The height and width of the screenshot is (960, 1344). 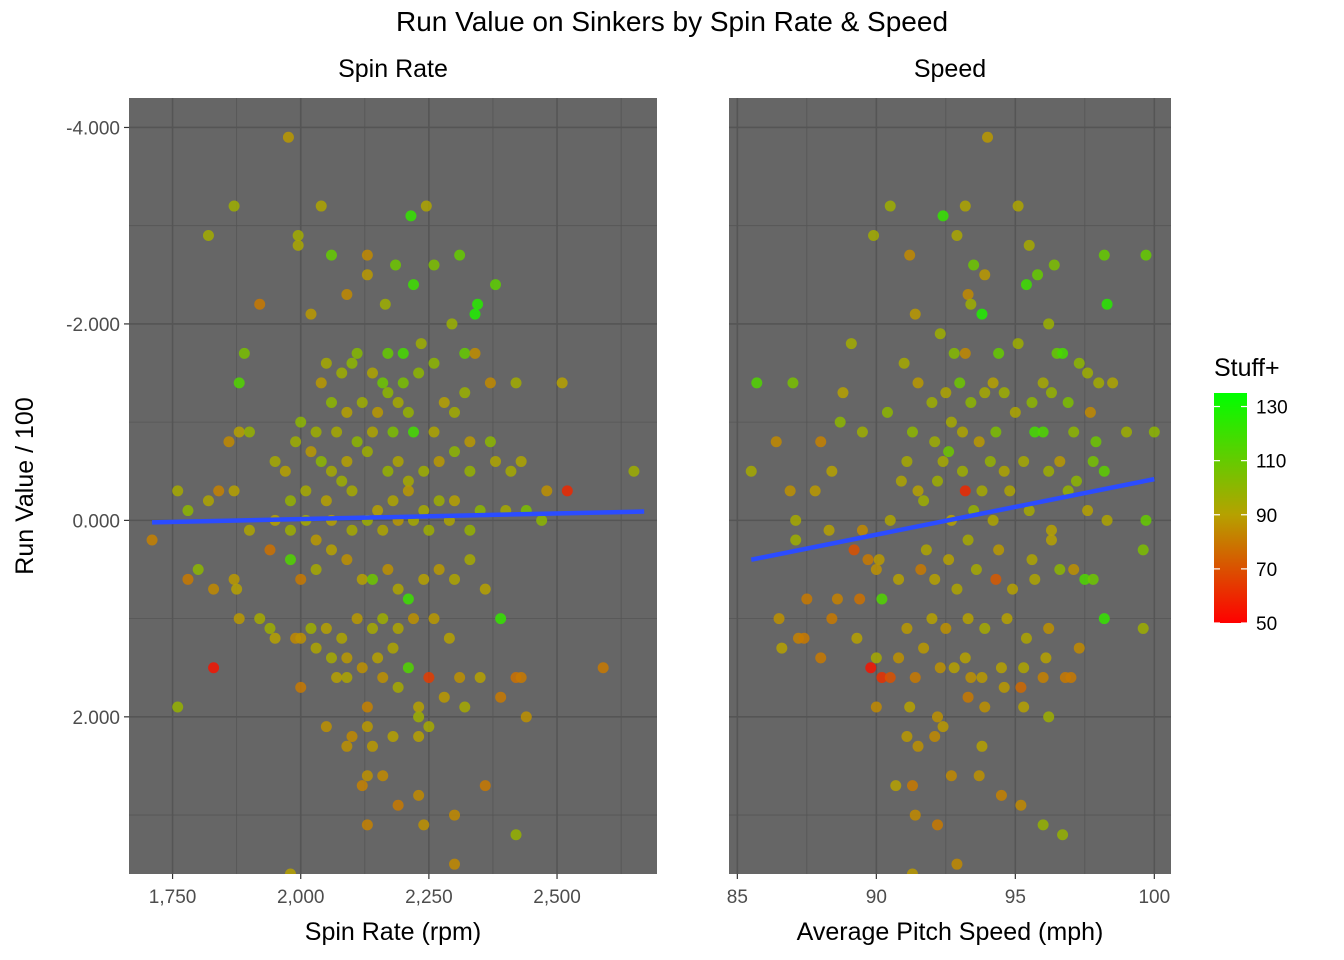 What do you see at coordinates (1266, 570) in the screenshot?
I see `legend-tick-label: 70` at bounding box center [1266, 570].